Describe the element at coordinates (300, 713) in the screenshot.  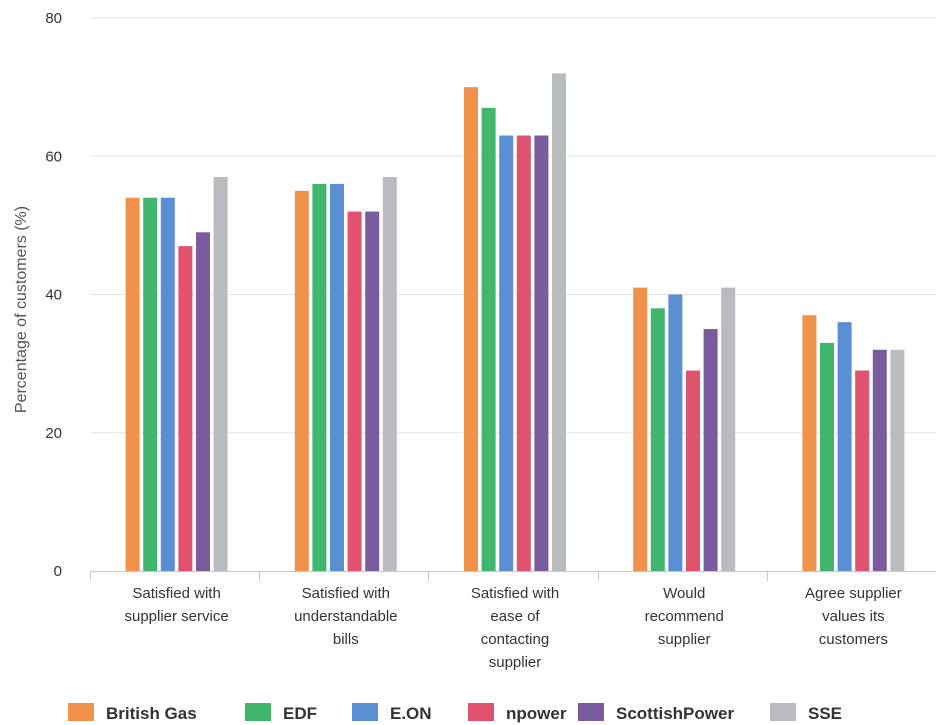
I see `legend-label: EDF` at that location.